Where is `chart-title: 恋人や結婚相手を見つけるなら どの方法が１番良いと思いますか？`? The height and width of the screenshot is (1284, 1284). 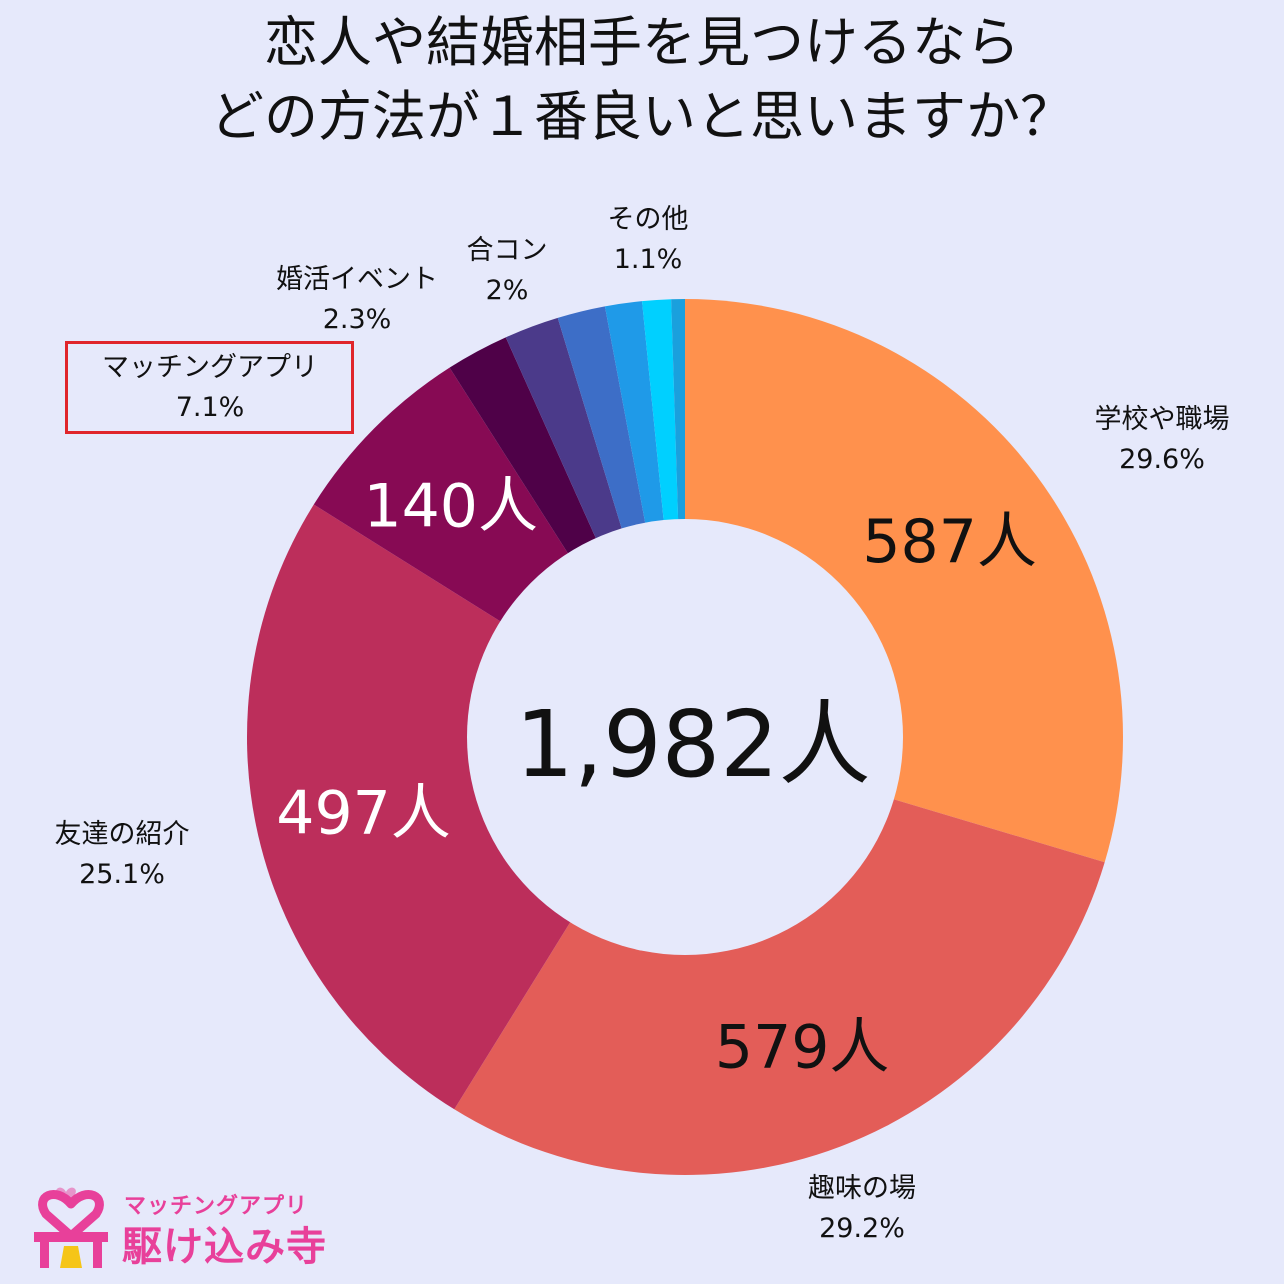
chart-title: 恋人や結婚相手を見つけるなら どの方法が１番良いと思いますか？ is located at coordinates (642, 80).